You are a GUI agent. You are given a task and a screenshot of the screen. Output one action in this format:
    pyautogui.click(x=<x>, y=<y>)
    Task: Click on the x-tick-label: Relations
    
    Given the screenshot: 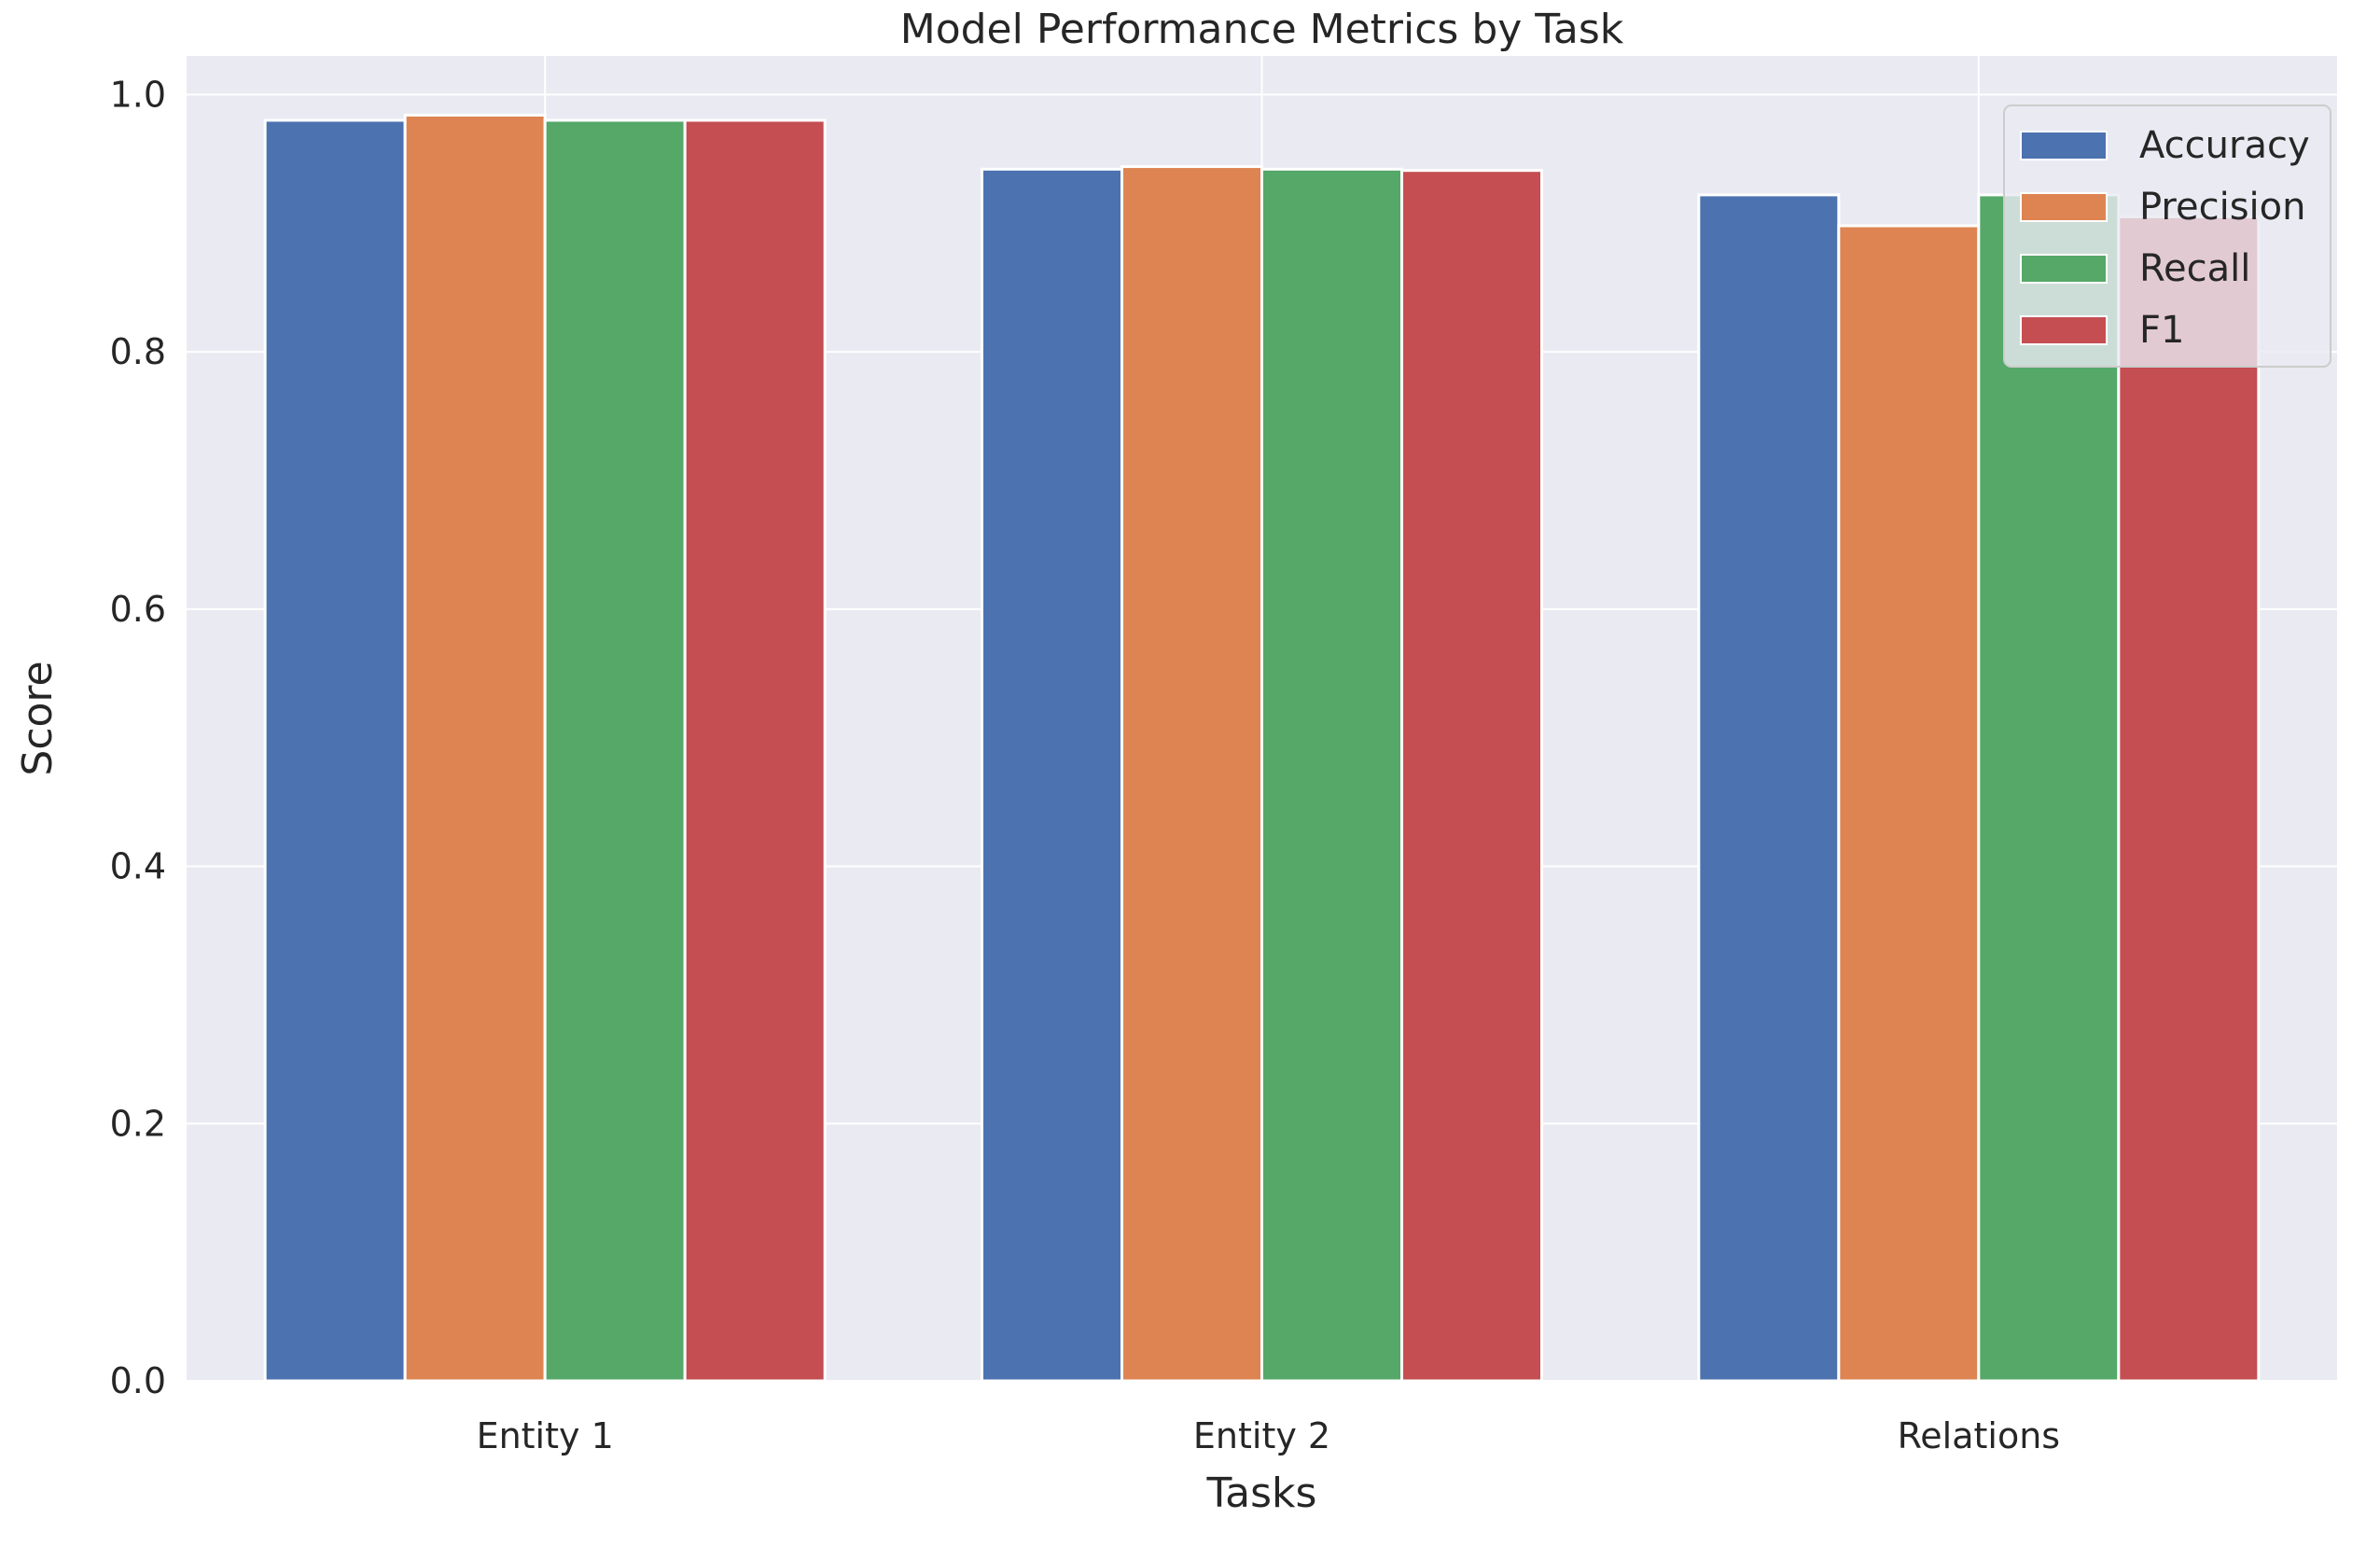 What is the action you would take?
    pyautogui.click(x=1979, y=1436)
    